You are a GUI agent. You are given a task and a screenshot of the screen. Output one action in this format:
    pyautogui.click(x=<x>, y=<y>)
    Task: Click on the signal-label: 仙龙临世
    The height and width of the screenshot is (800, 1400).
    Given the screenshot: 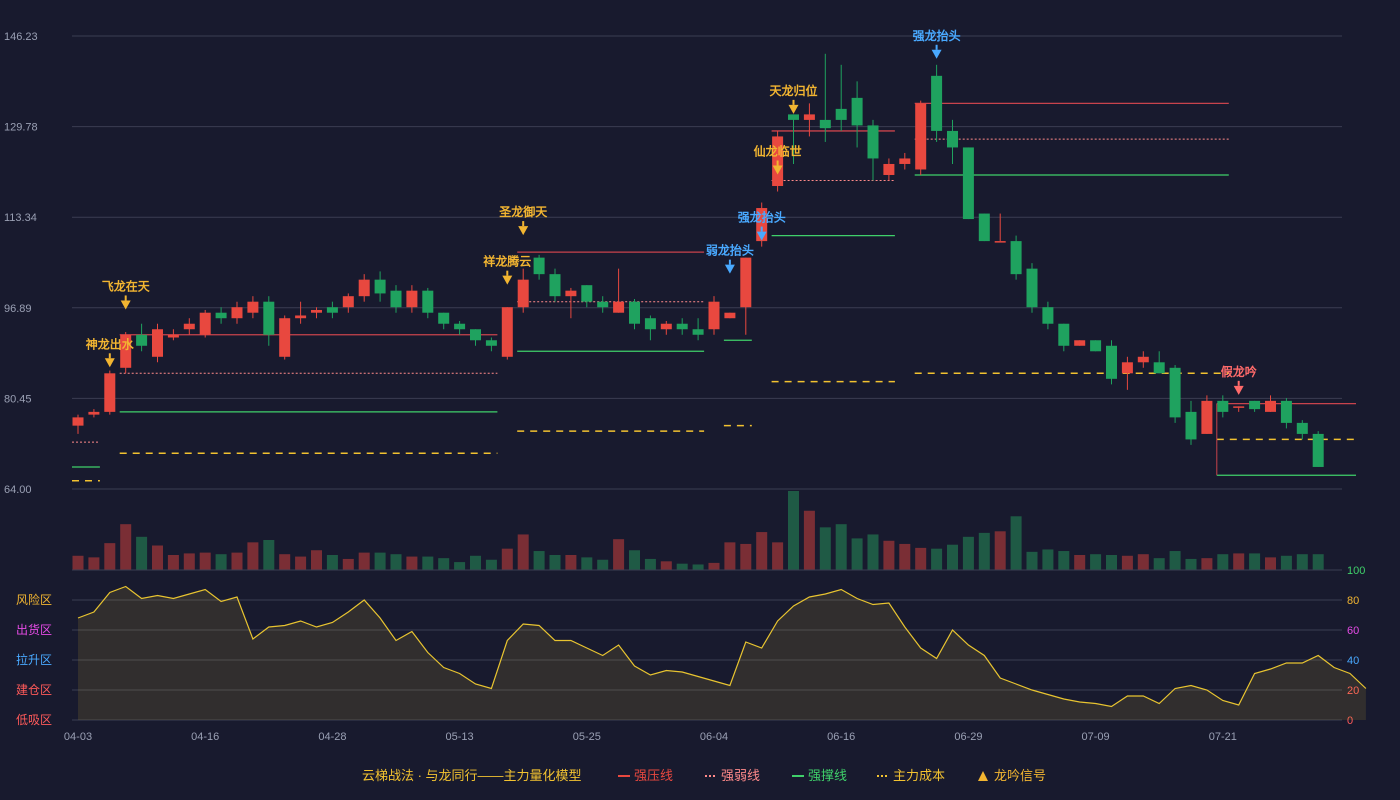 What is the action you would take?
    pyautogui.click(x=778, y=150)
    